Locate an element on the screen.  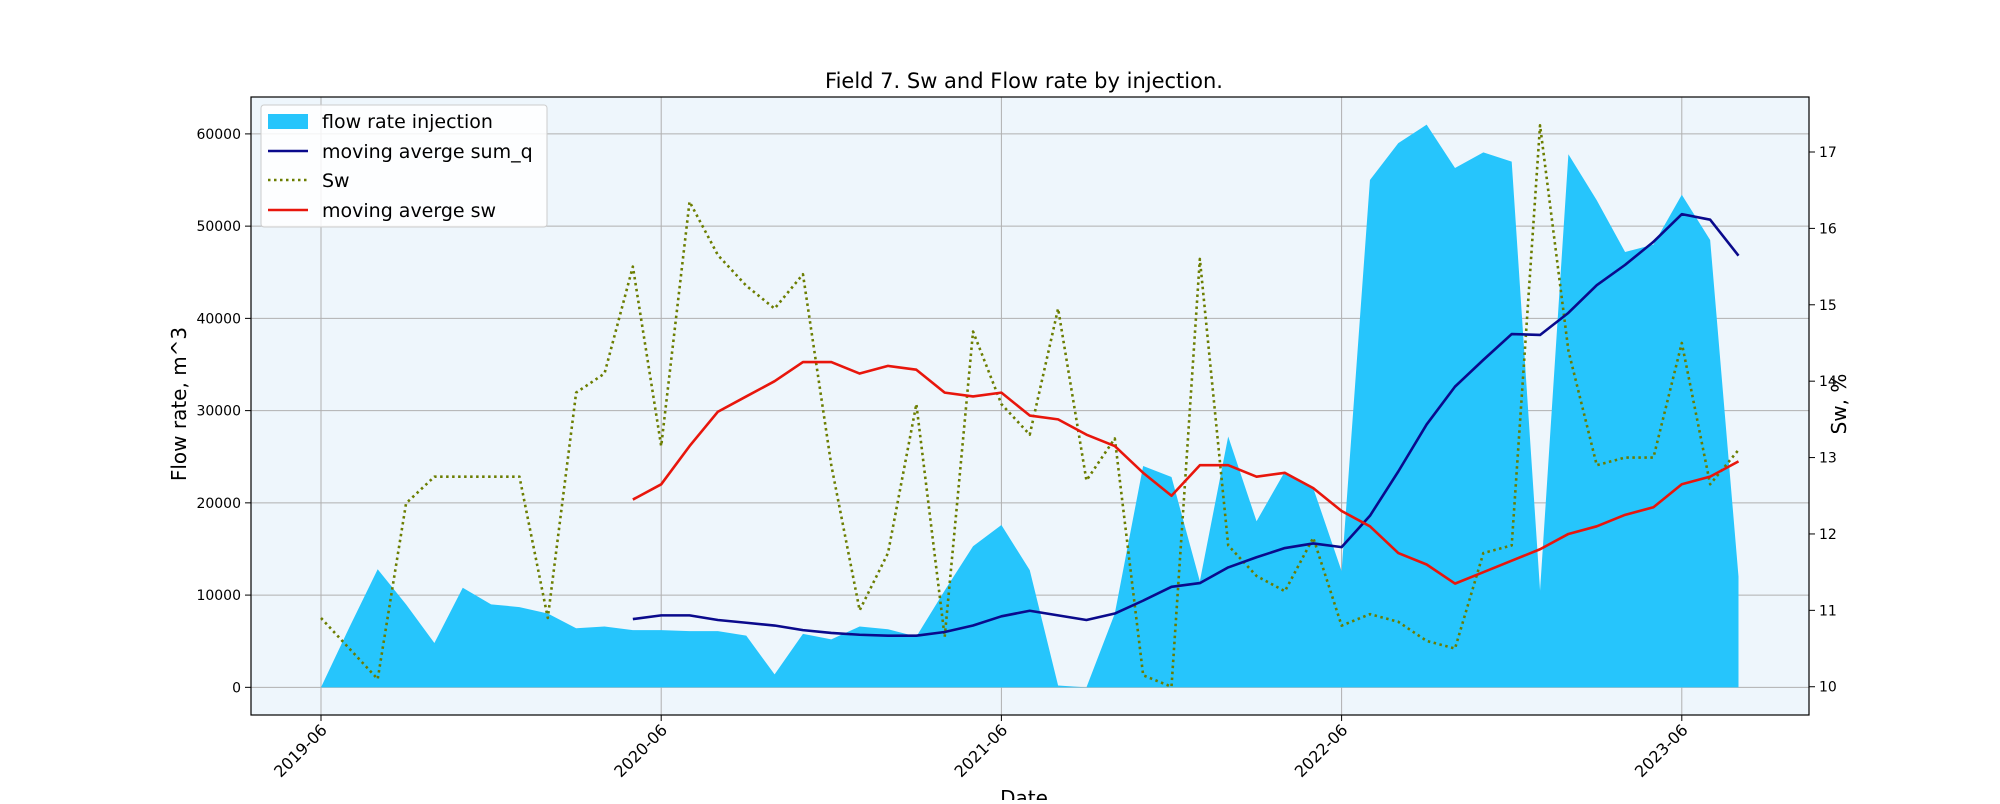
x-axis-label: Date is located at coordinates (1024, 793).